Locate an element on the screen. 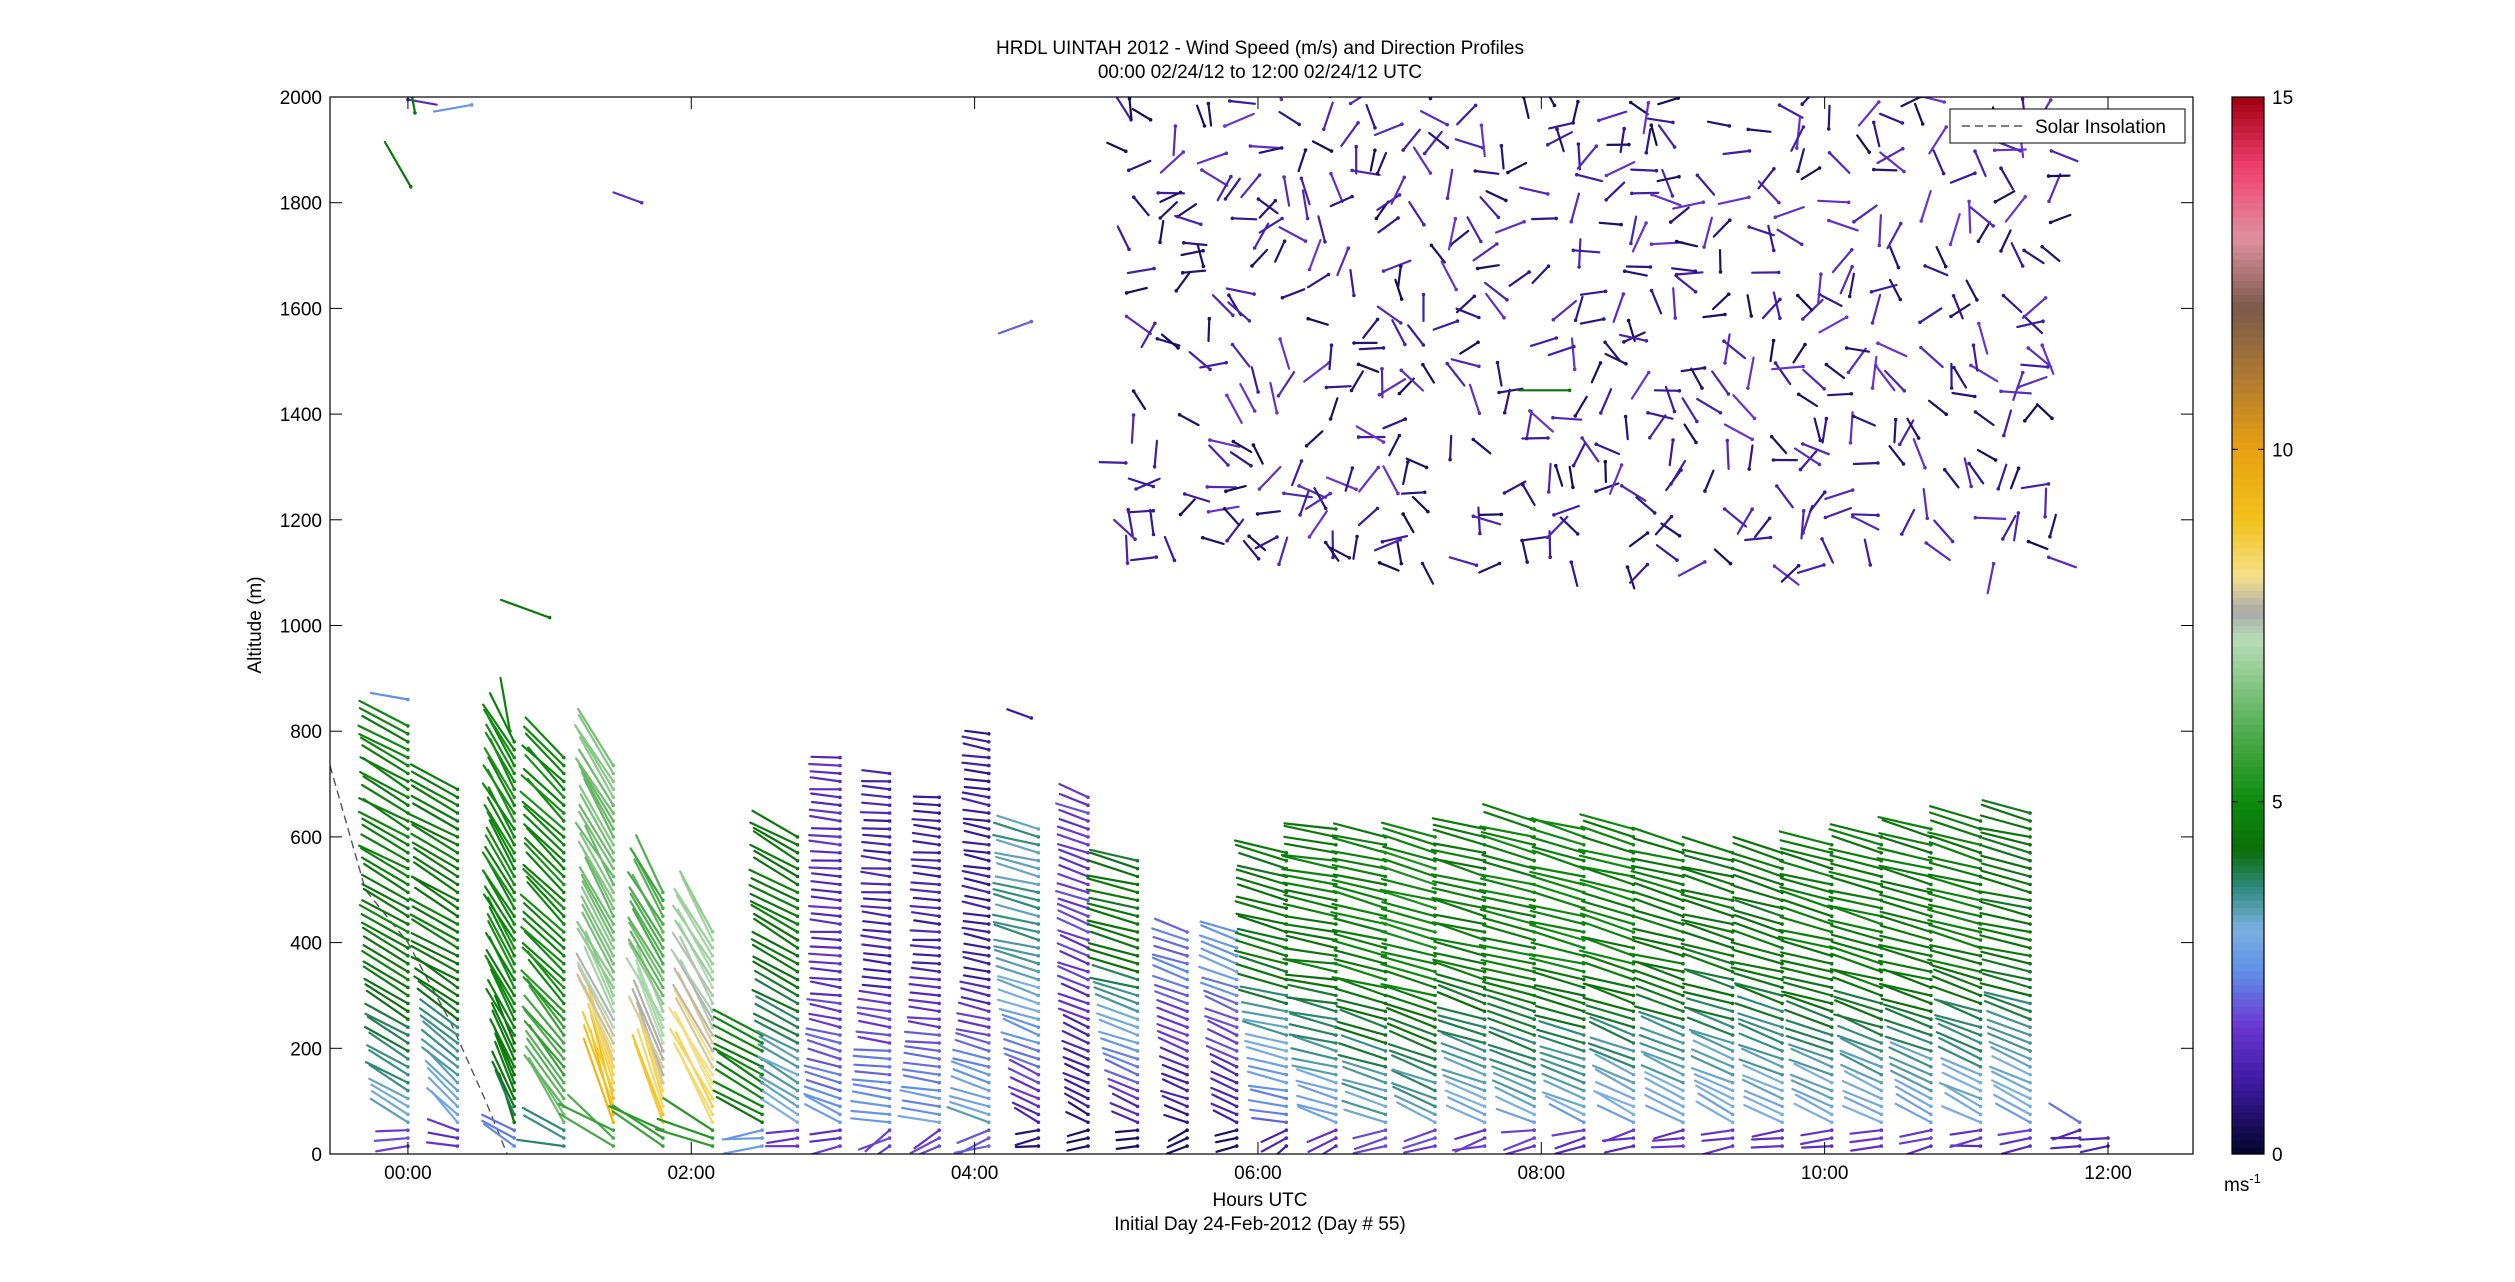 The image size is (2515, 1282). wind-vector-profile-30-base is located at coordinates (1881, 1146).